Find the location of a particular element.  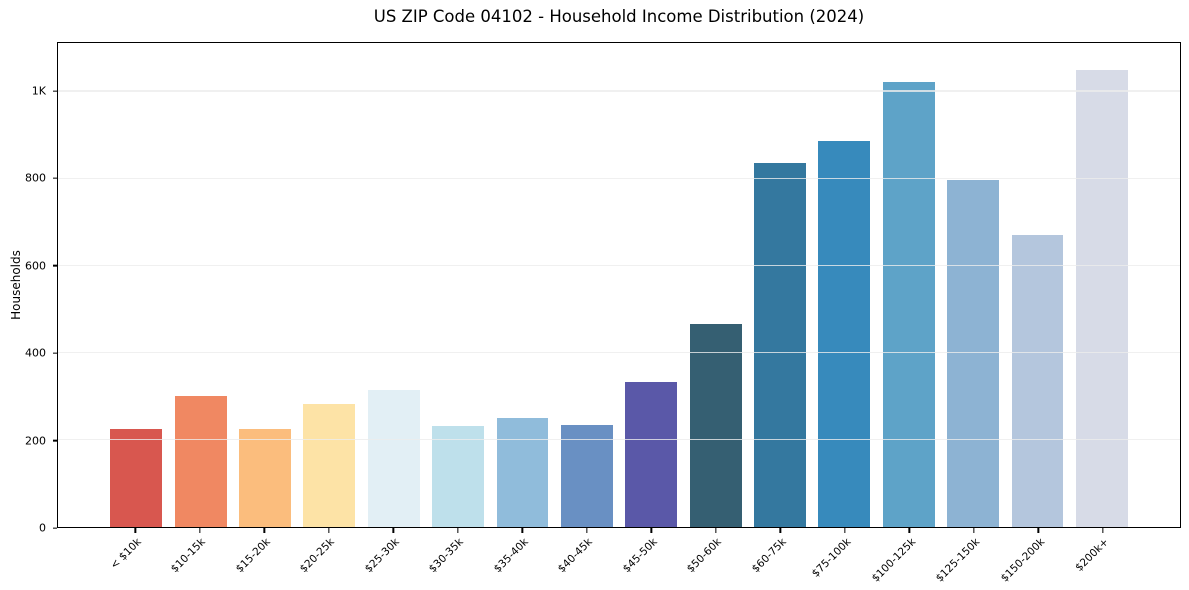

bar-100-125k is located at coordinates (908, 304).